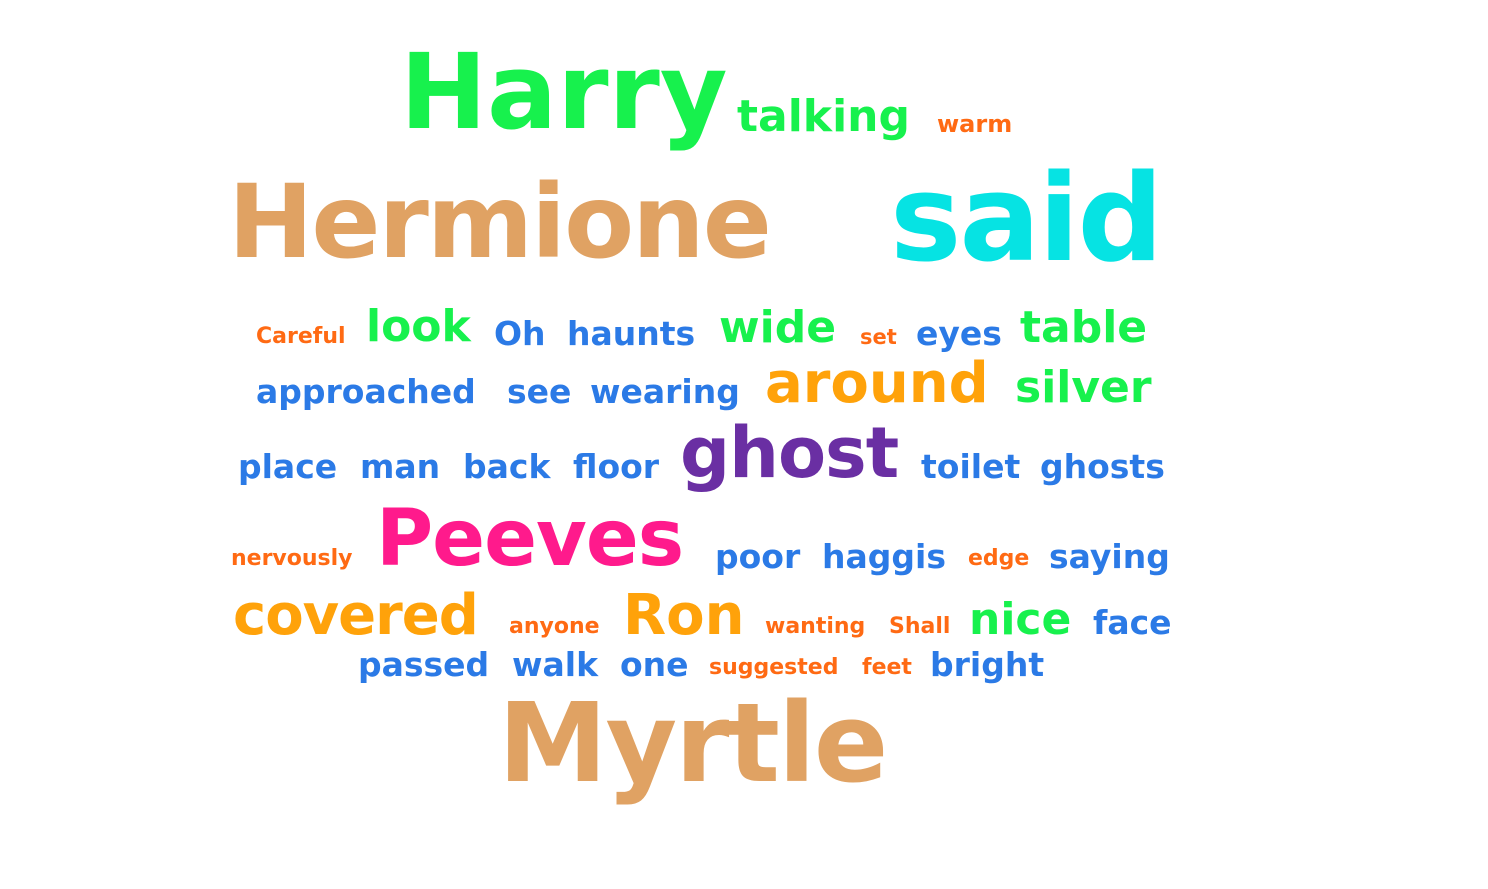 The image size is (1488, 889). I want to click on word-haunts: haunts, so click(631, 333).